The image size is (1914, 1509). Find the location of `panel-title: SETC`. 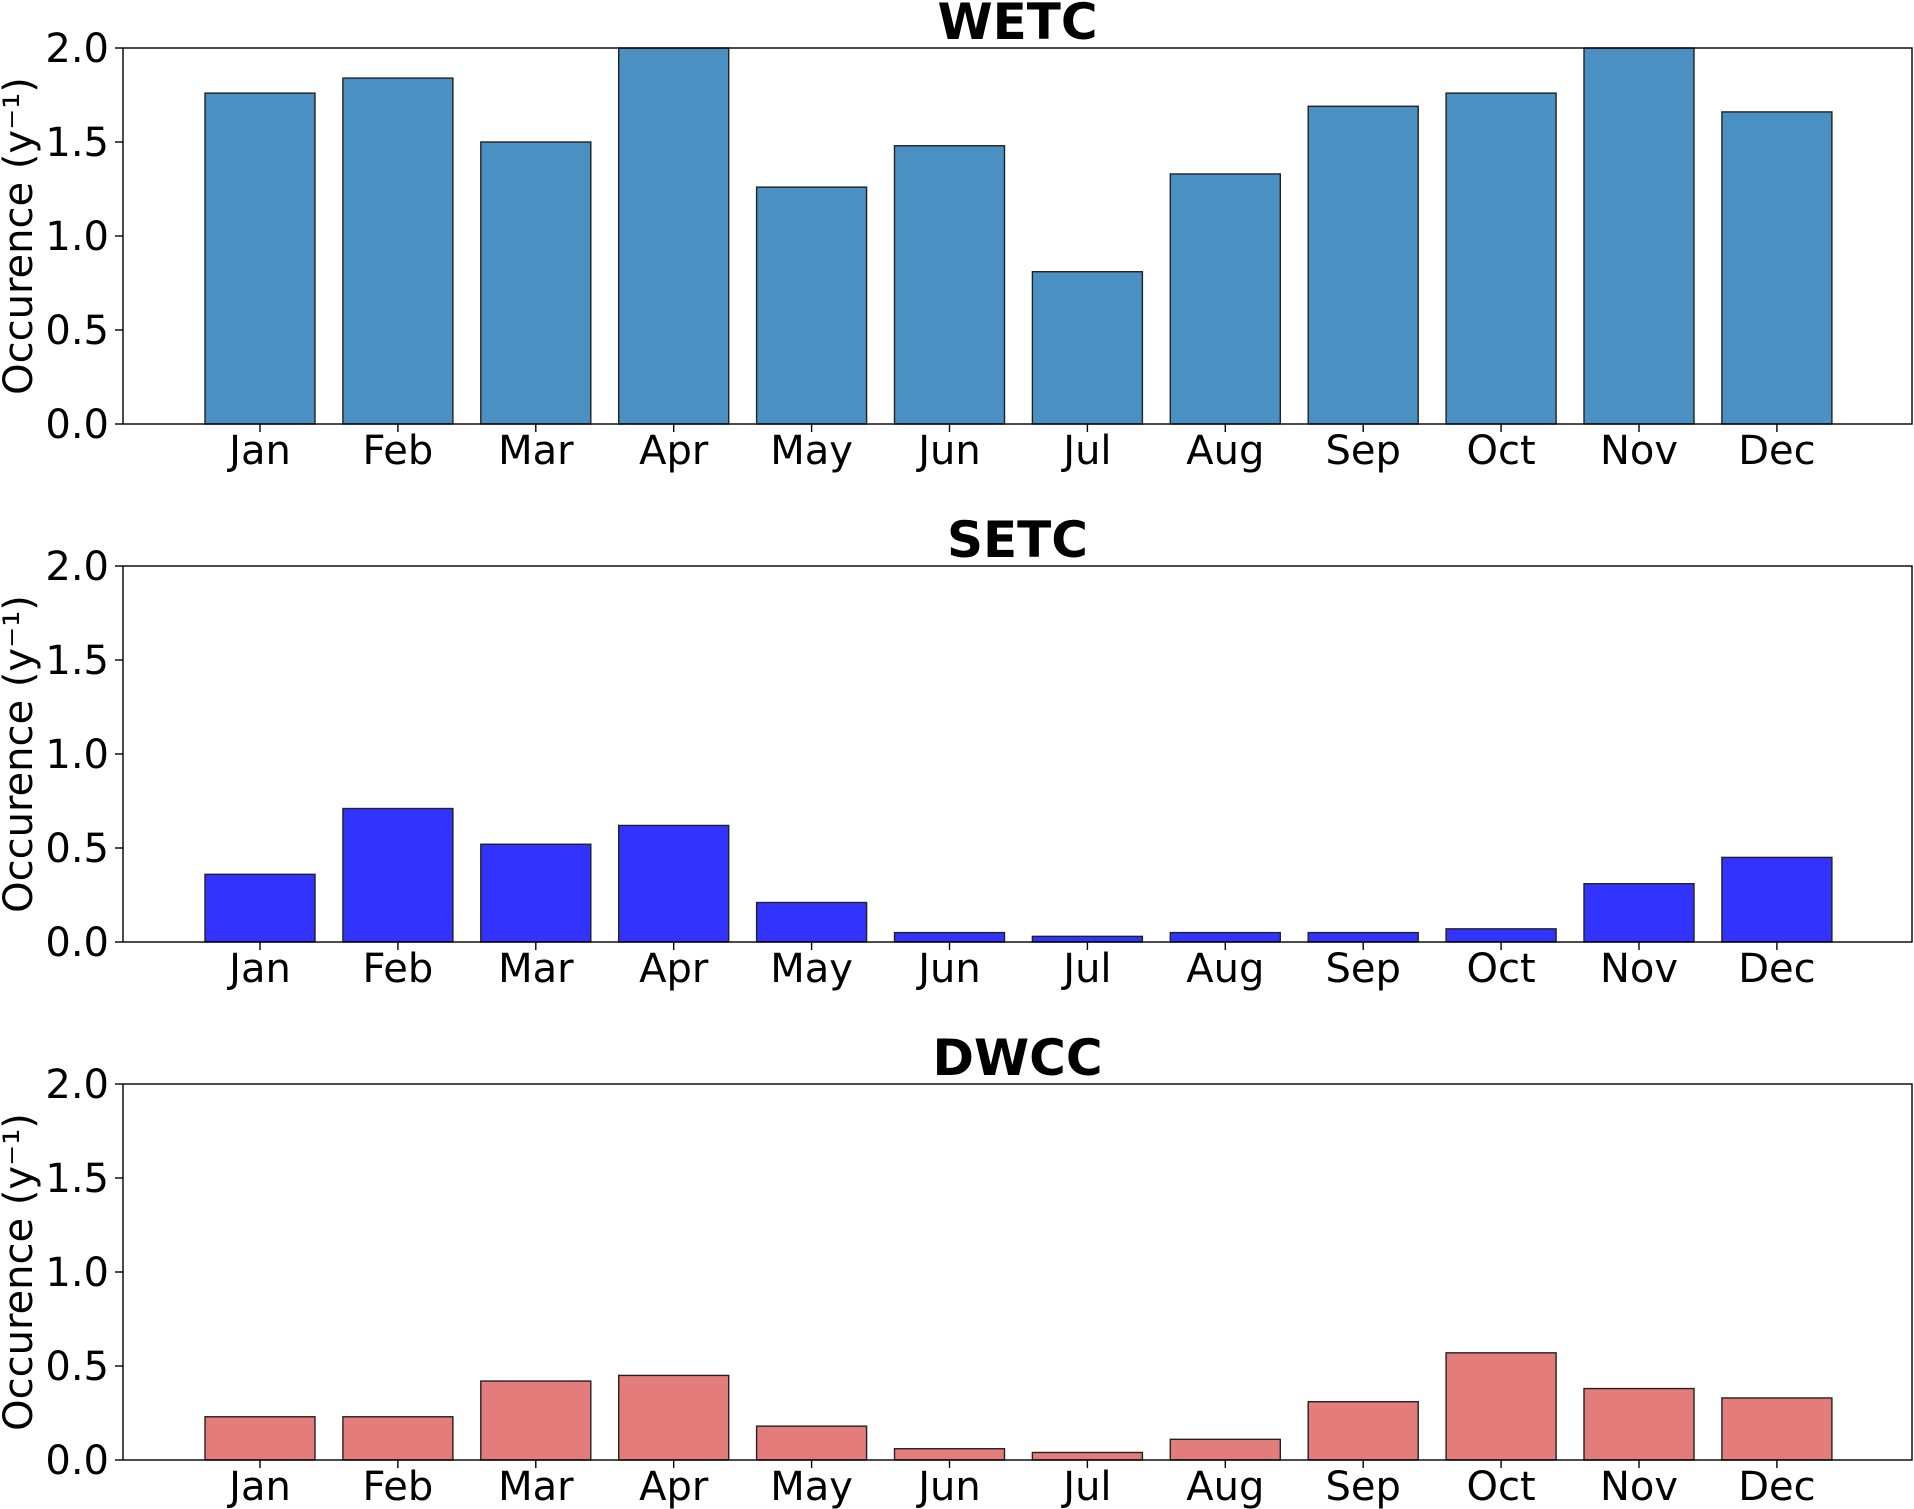

panel-title: SETC is located at coordinates (1017, 540).